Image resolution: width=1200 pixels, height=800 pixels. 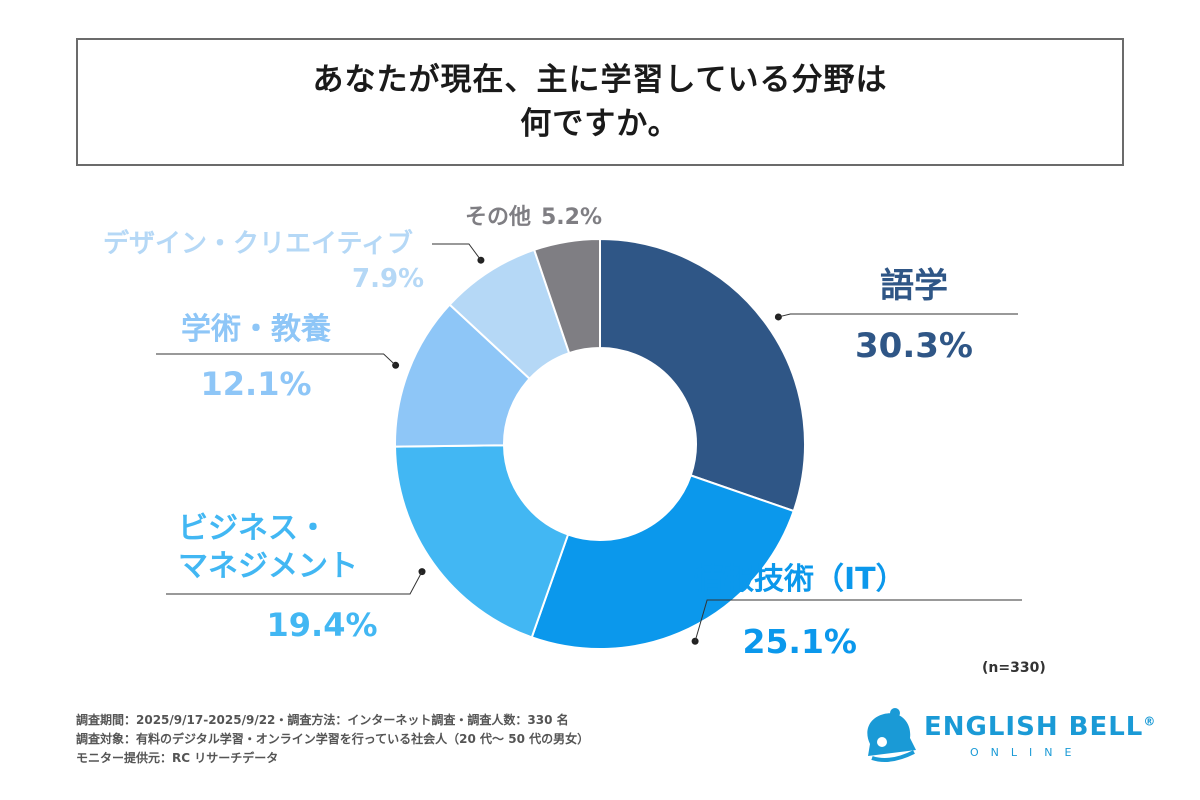 I want to click on slice-academic, so click(x=463, y=375).